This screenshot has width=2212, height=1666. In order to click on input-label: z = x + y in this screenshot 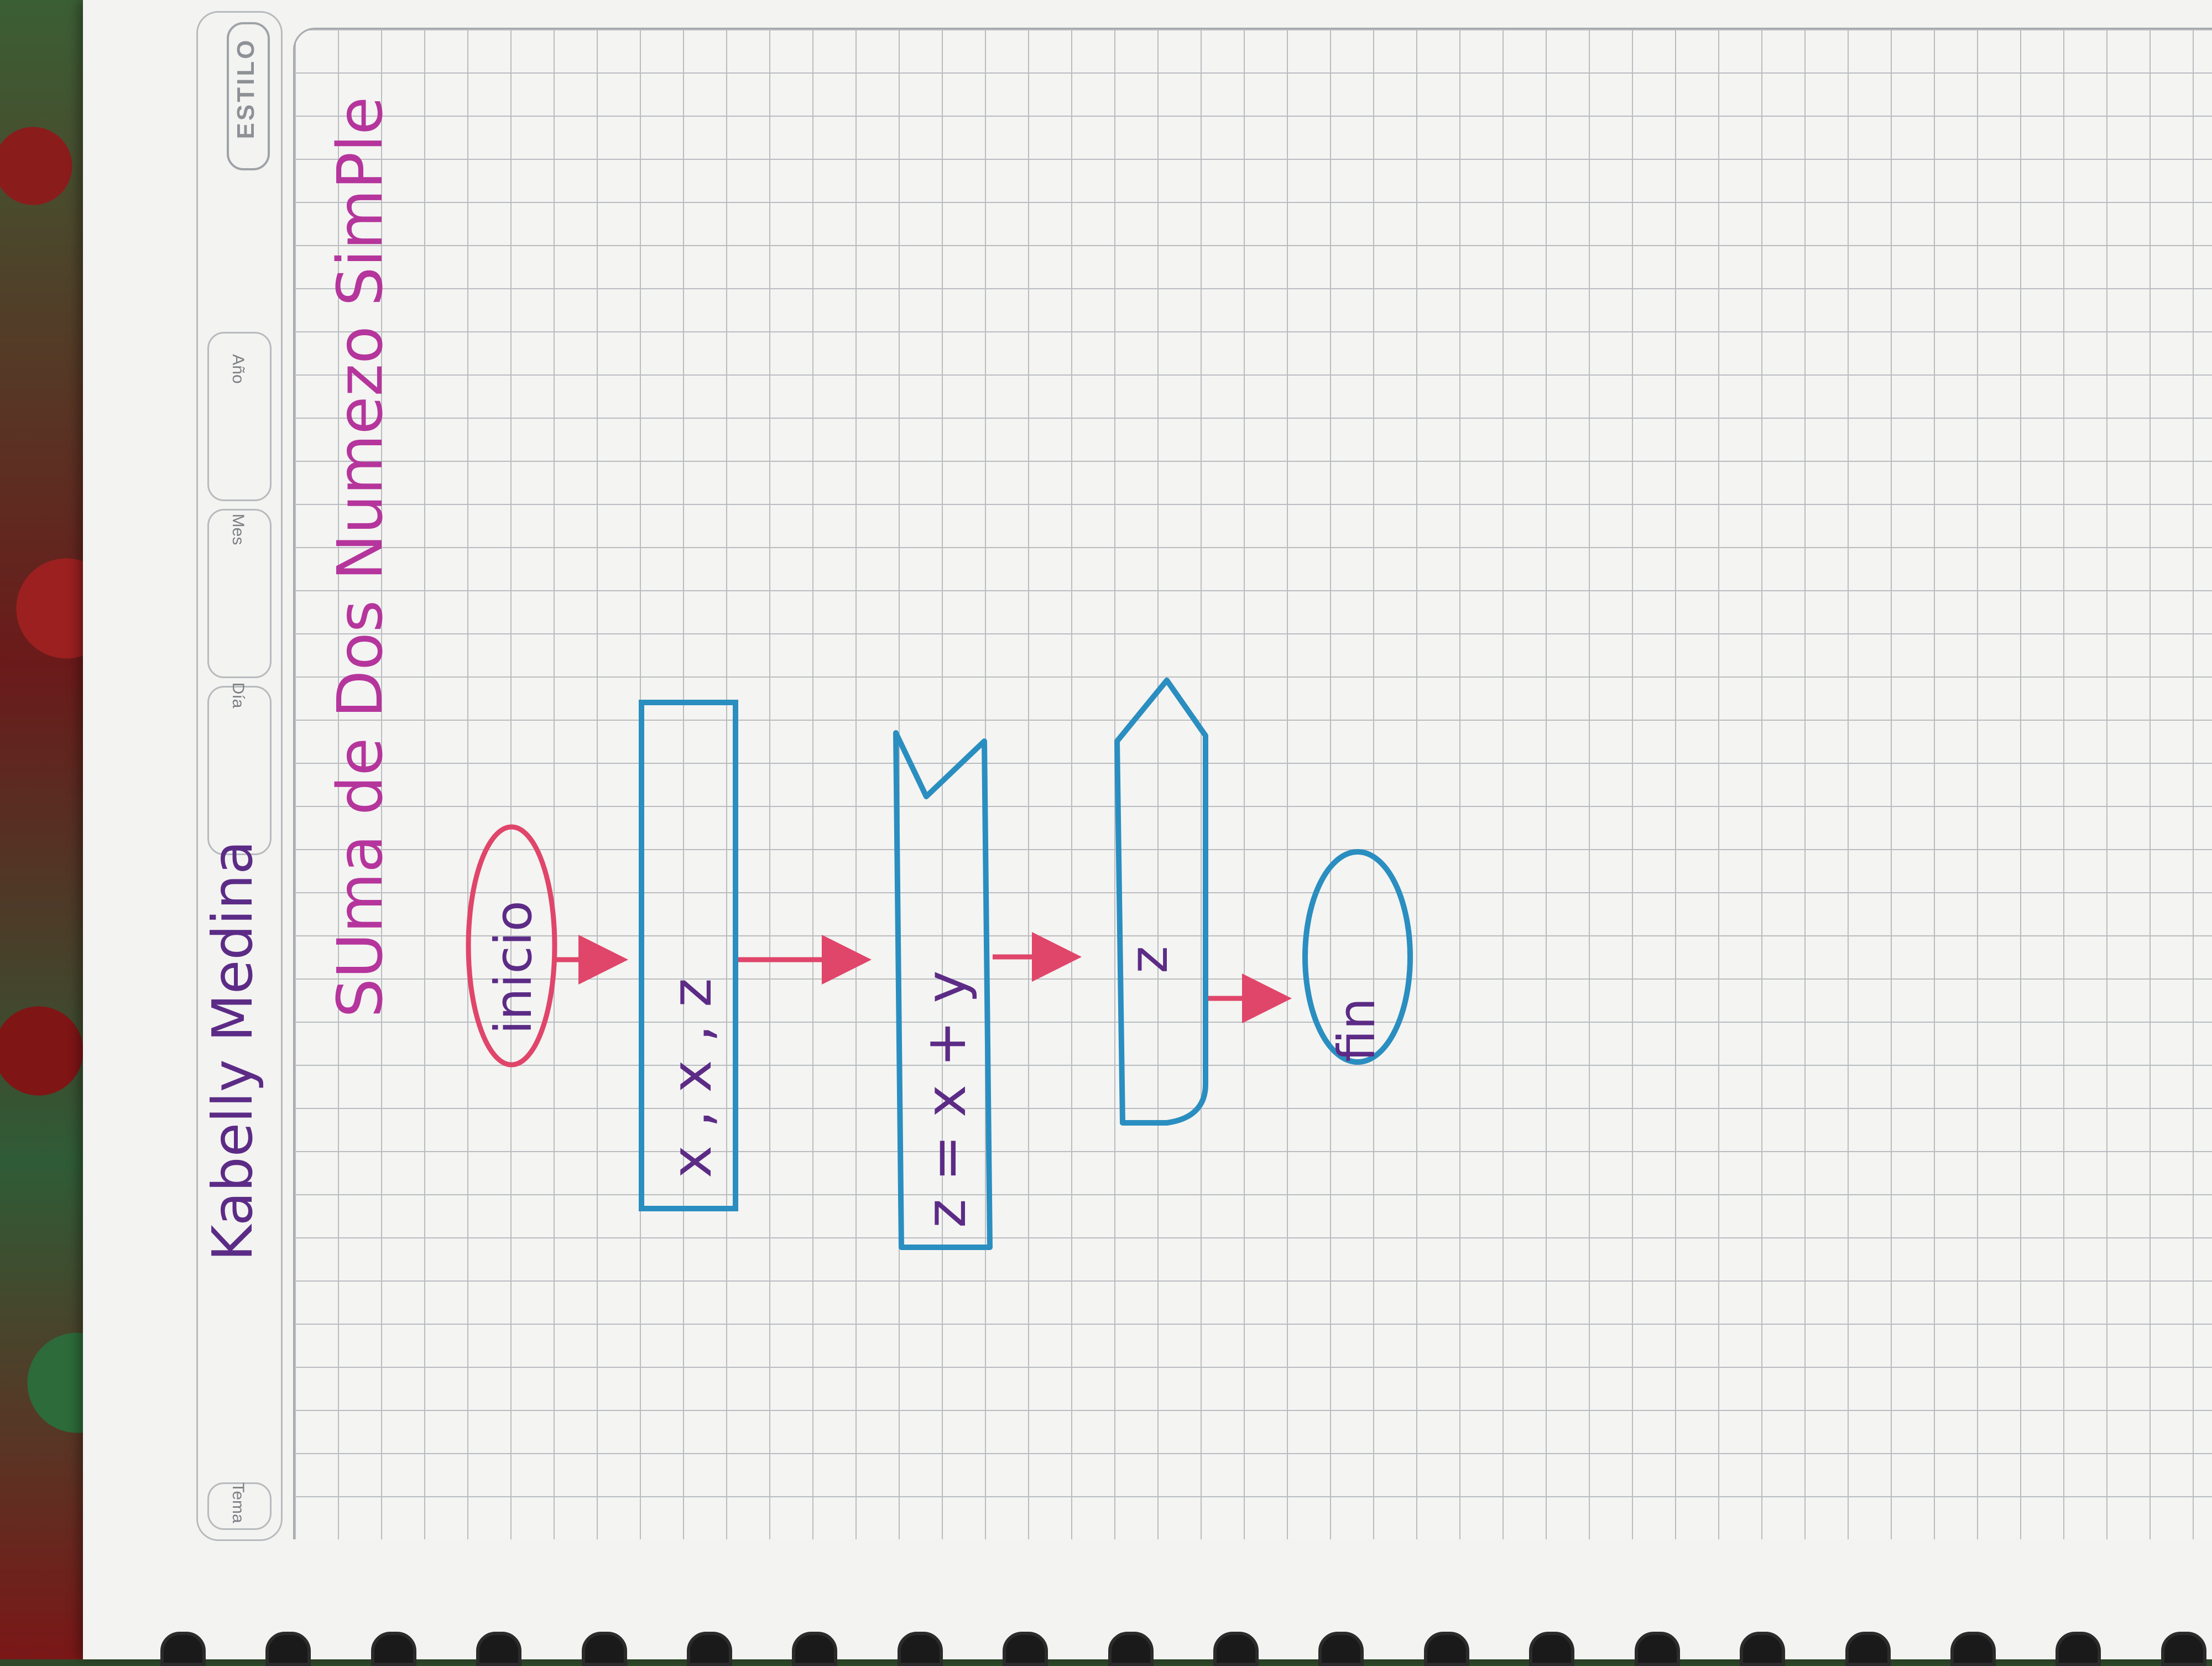, I will do `click(946, 1099)`.